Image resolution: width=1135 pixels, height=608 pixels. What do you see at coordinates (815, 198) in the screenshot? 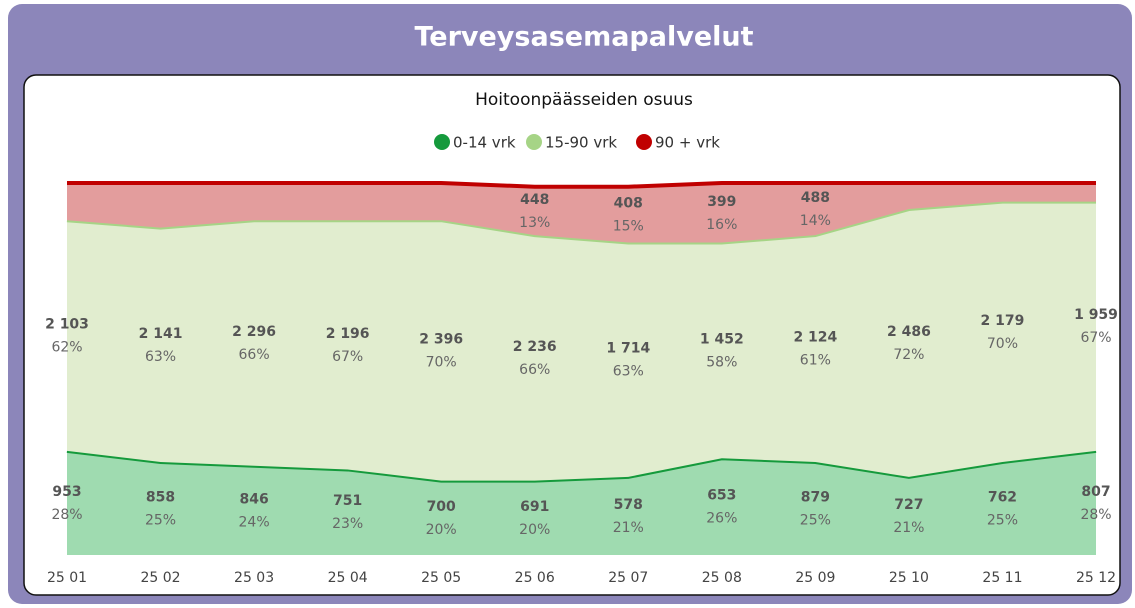
I see `count-label: 488` at bounding box center [815, 198].